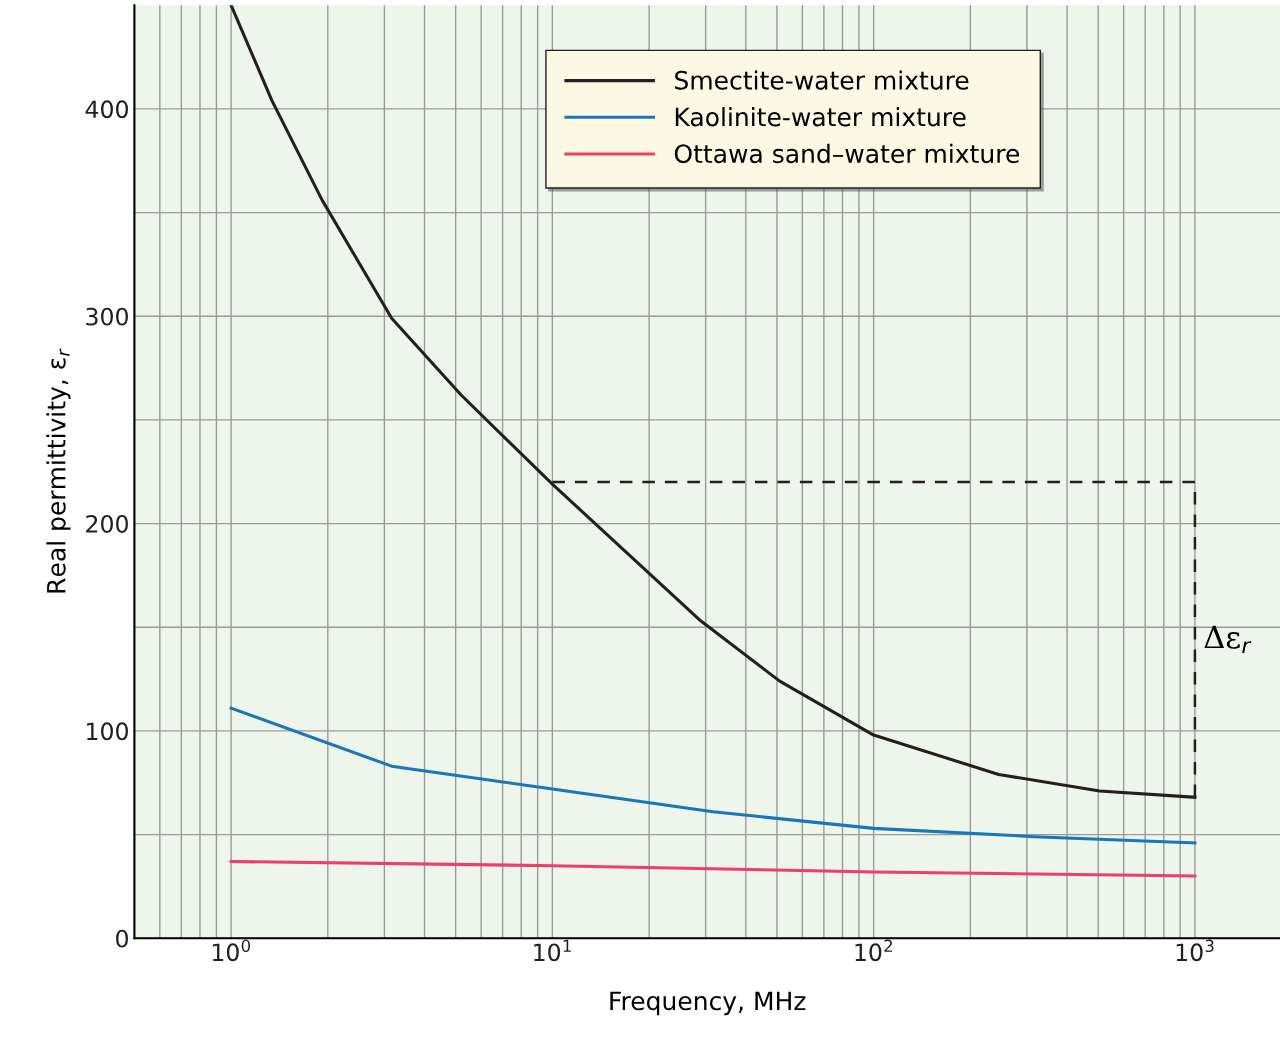 The height and width of the screenshot is (1046, 1280). Describe the element at coordinates (846, 153) in the screenshot. I see `legend-label: Ottawa sand–water mixture` at that location.